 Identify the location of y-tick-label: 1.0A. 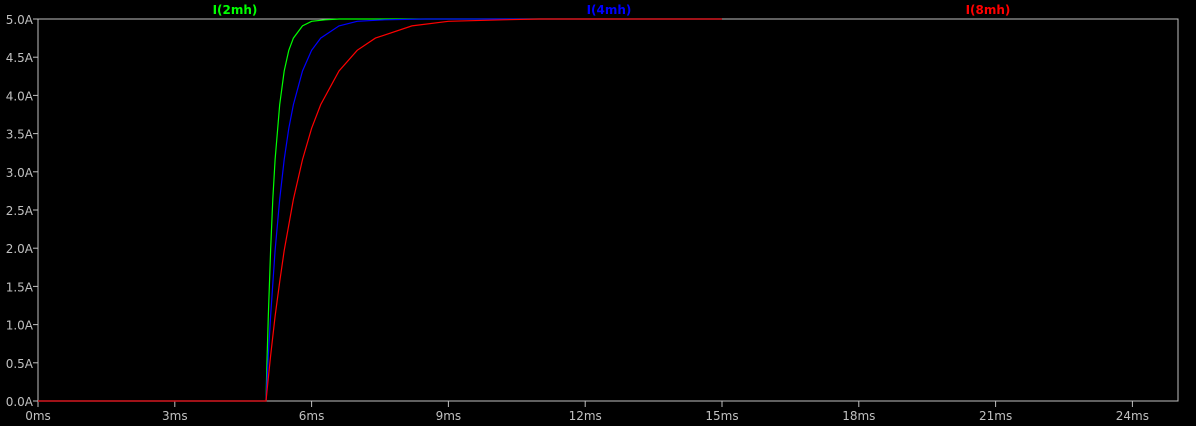
(20, 326).